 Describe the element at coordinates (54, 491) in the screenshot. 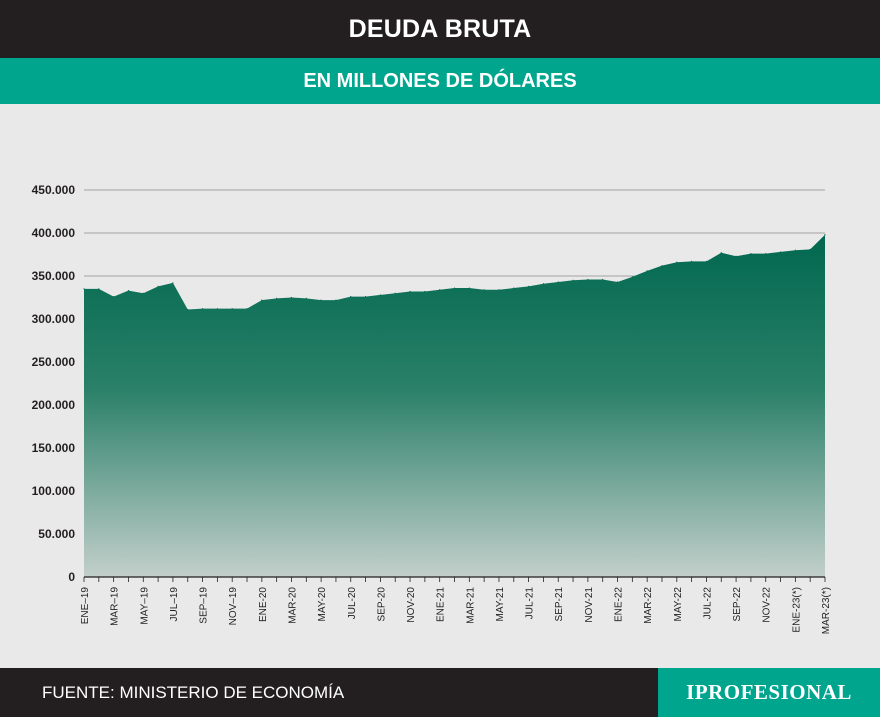

I see `y-tick-label: 100.000` at that location.